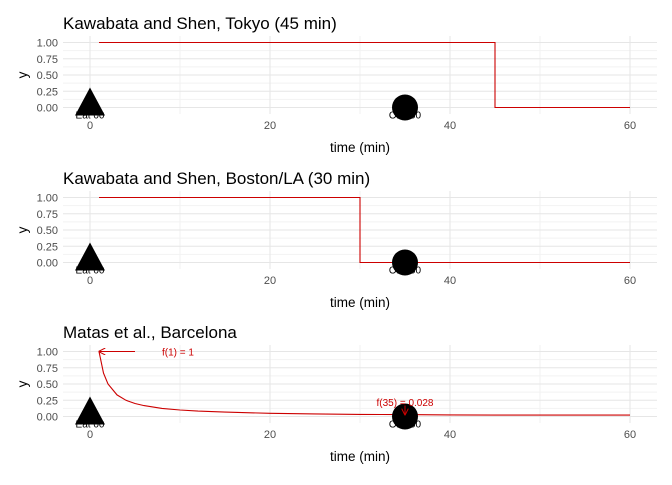  Describe the element at coordinates (405, 403) in the screenshot. I see `annotation-text: f(35) = 0.028` at that location.